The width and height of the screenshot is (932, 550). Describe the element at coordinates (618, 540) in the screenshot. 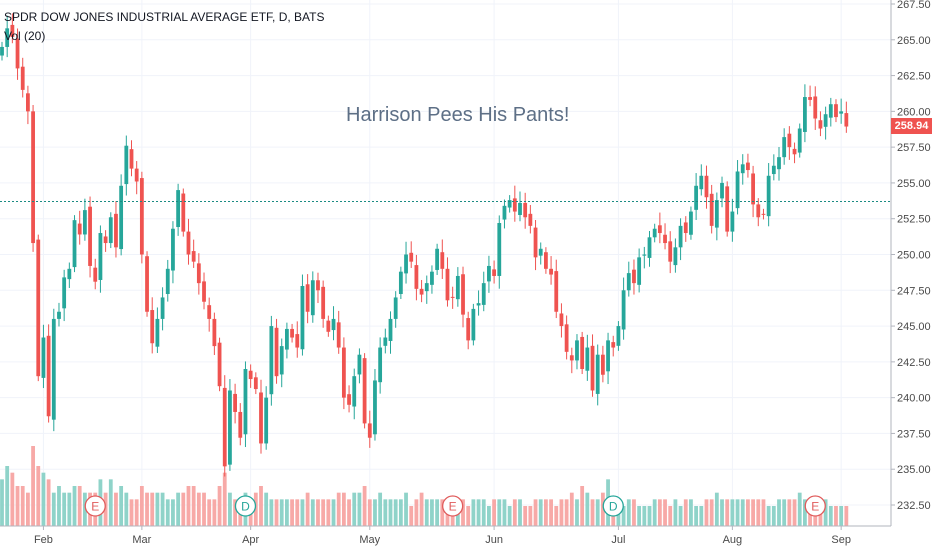

I see `time-tick-label: Jul` at that location.